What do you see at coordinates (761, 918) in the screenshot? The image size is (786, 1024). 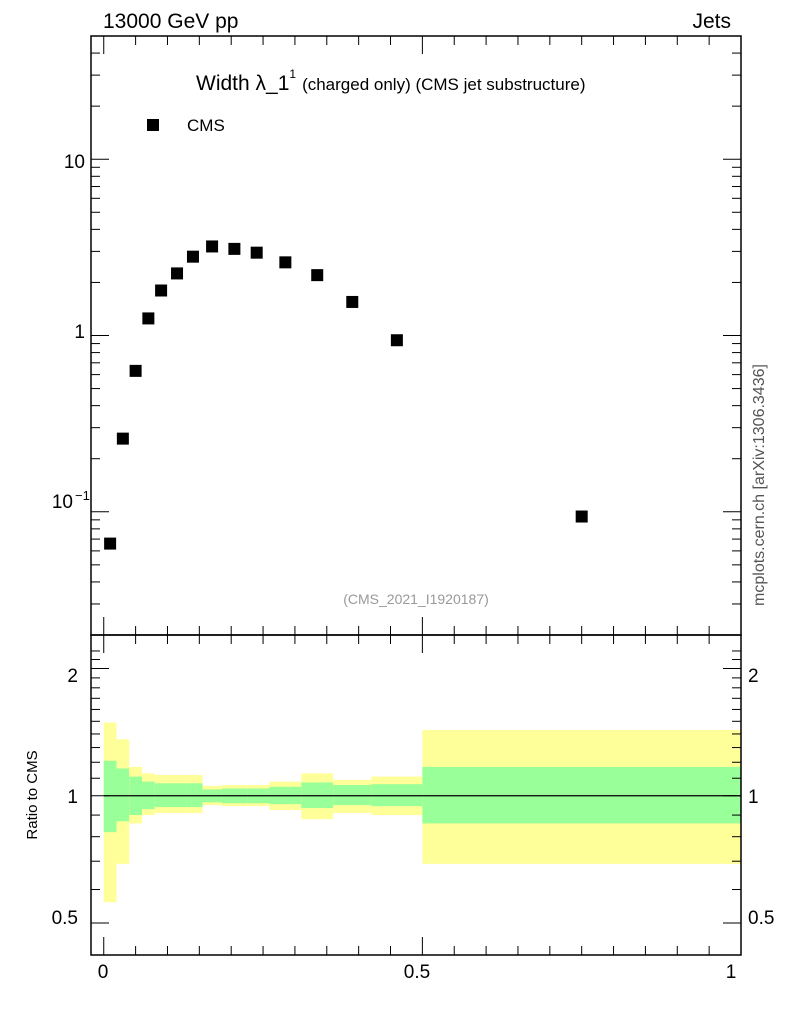 I see `ratio-y-tick-label-right-0.5: 0.5` at bounding box center [761, 918].